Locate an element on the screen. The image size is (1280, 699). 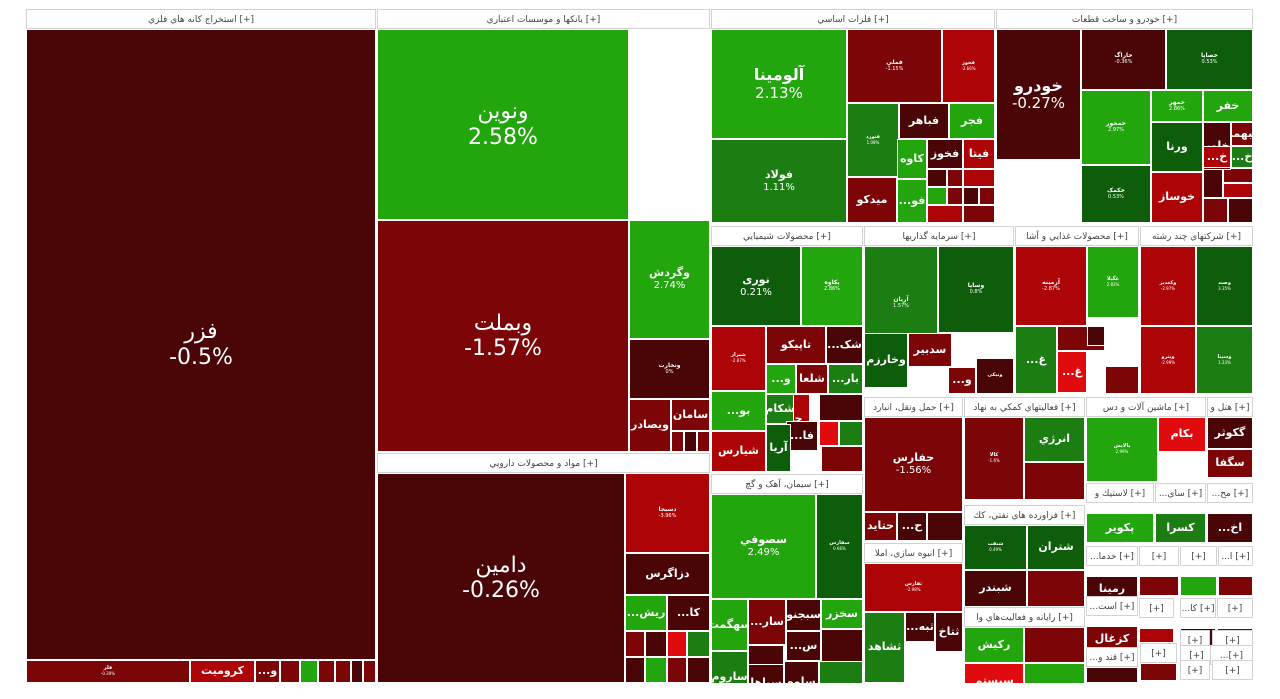
stock-tile: فباهر is located at coordinates (924, 121).